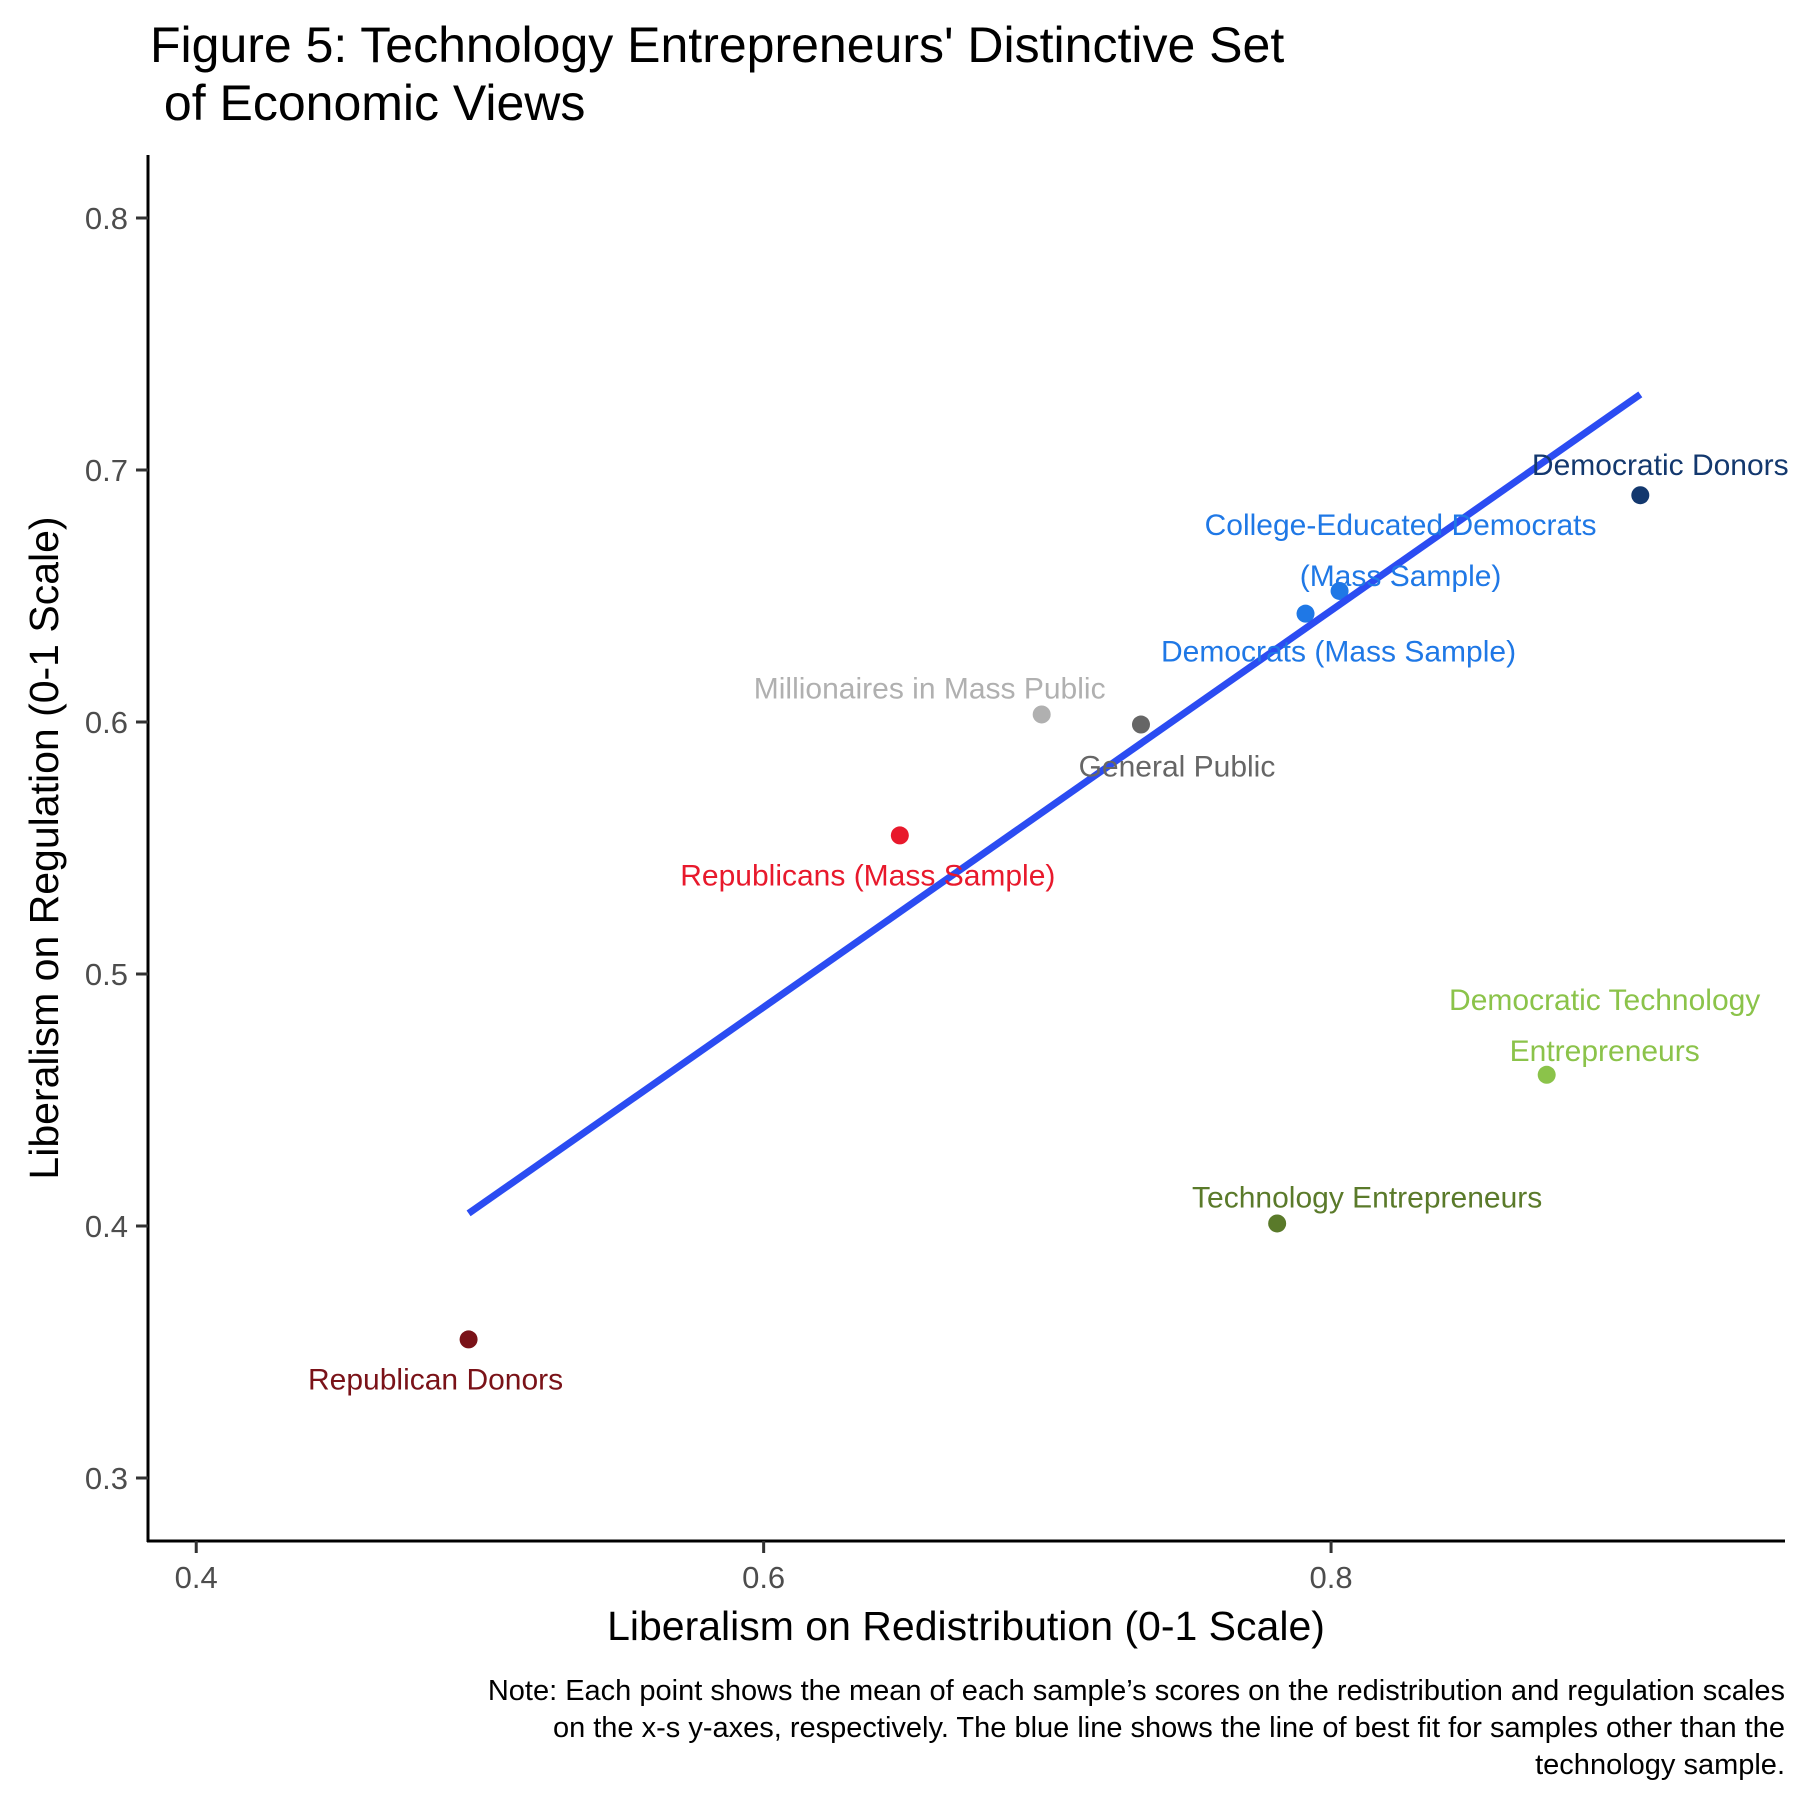  What do you see at coordinates (867, 875) in the screenshot?
I see `point-label: Republicans (Mass Sample)` at bounding box center [867, 875].